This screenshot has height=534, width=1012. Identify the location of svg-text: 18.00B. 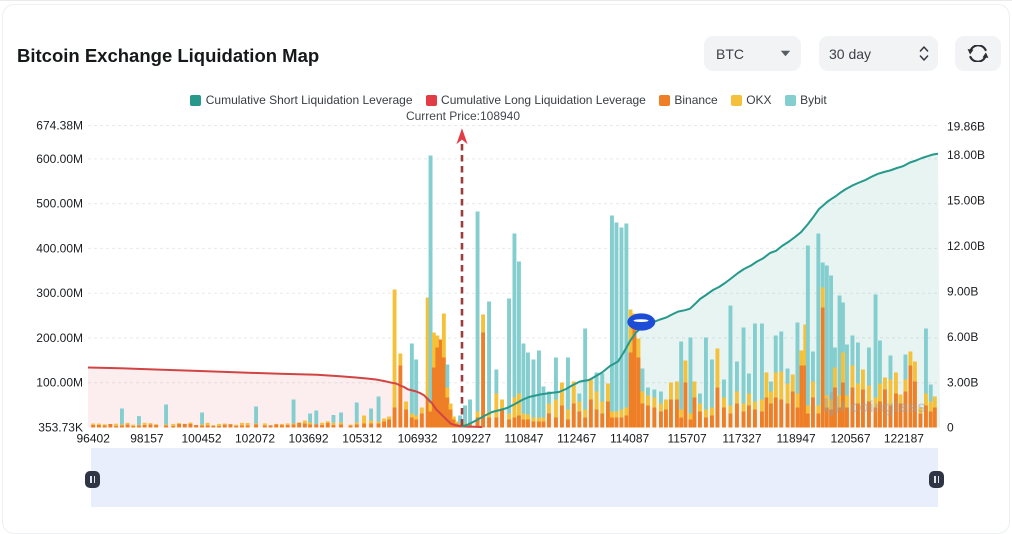
(966, 155).